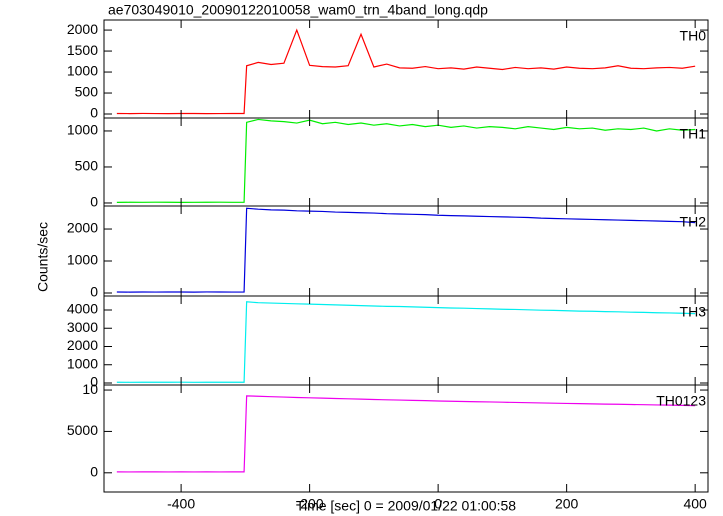  Describe the element at coordinates (82, 327) in the screenshot. I see `y-tick-label: 3000` at that location.